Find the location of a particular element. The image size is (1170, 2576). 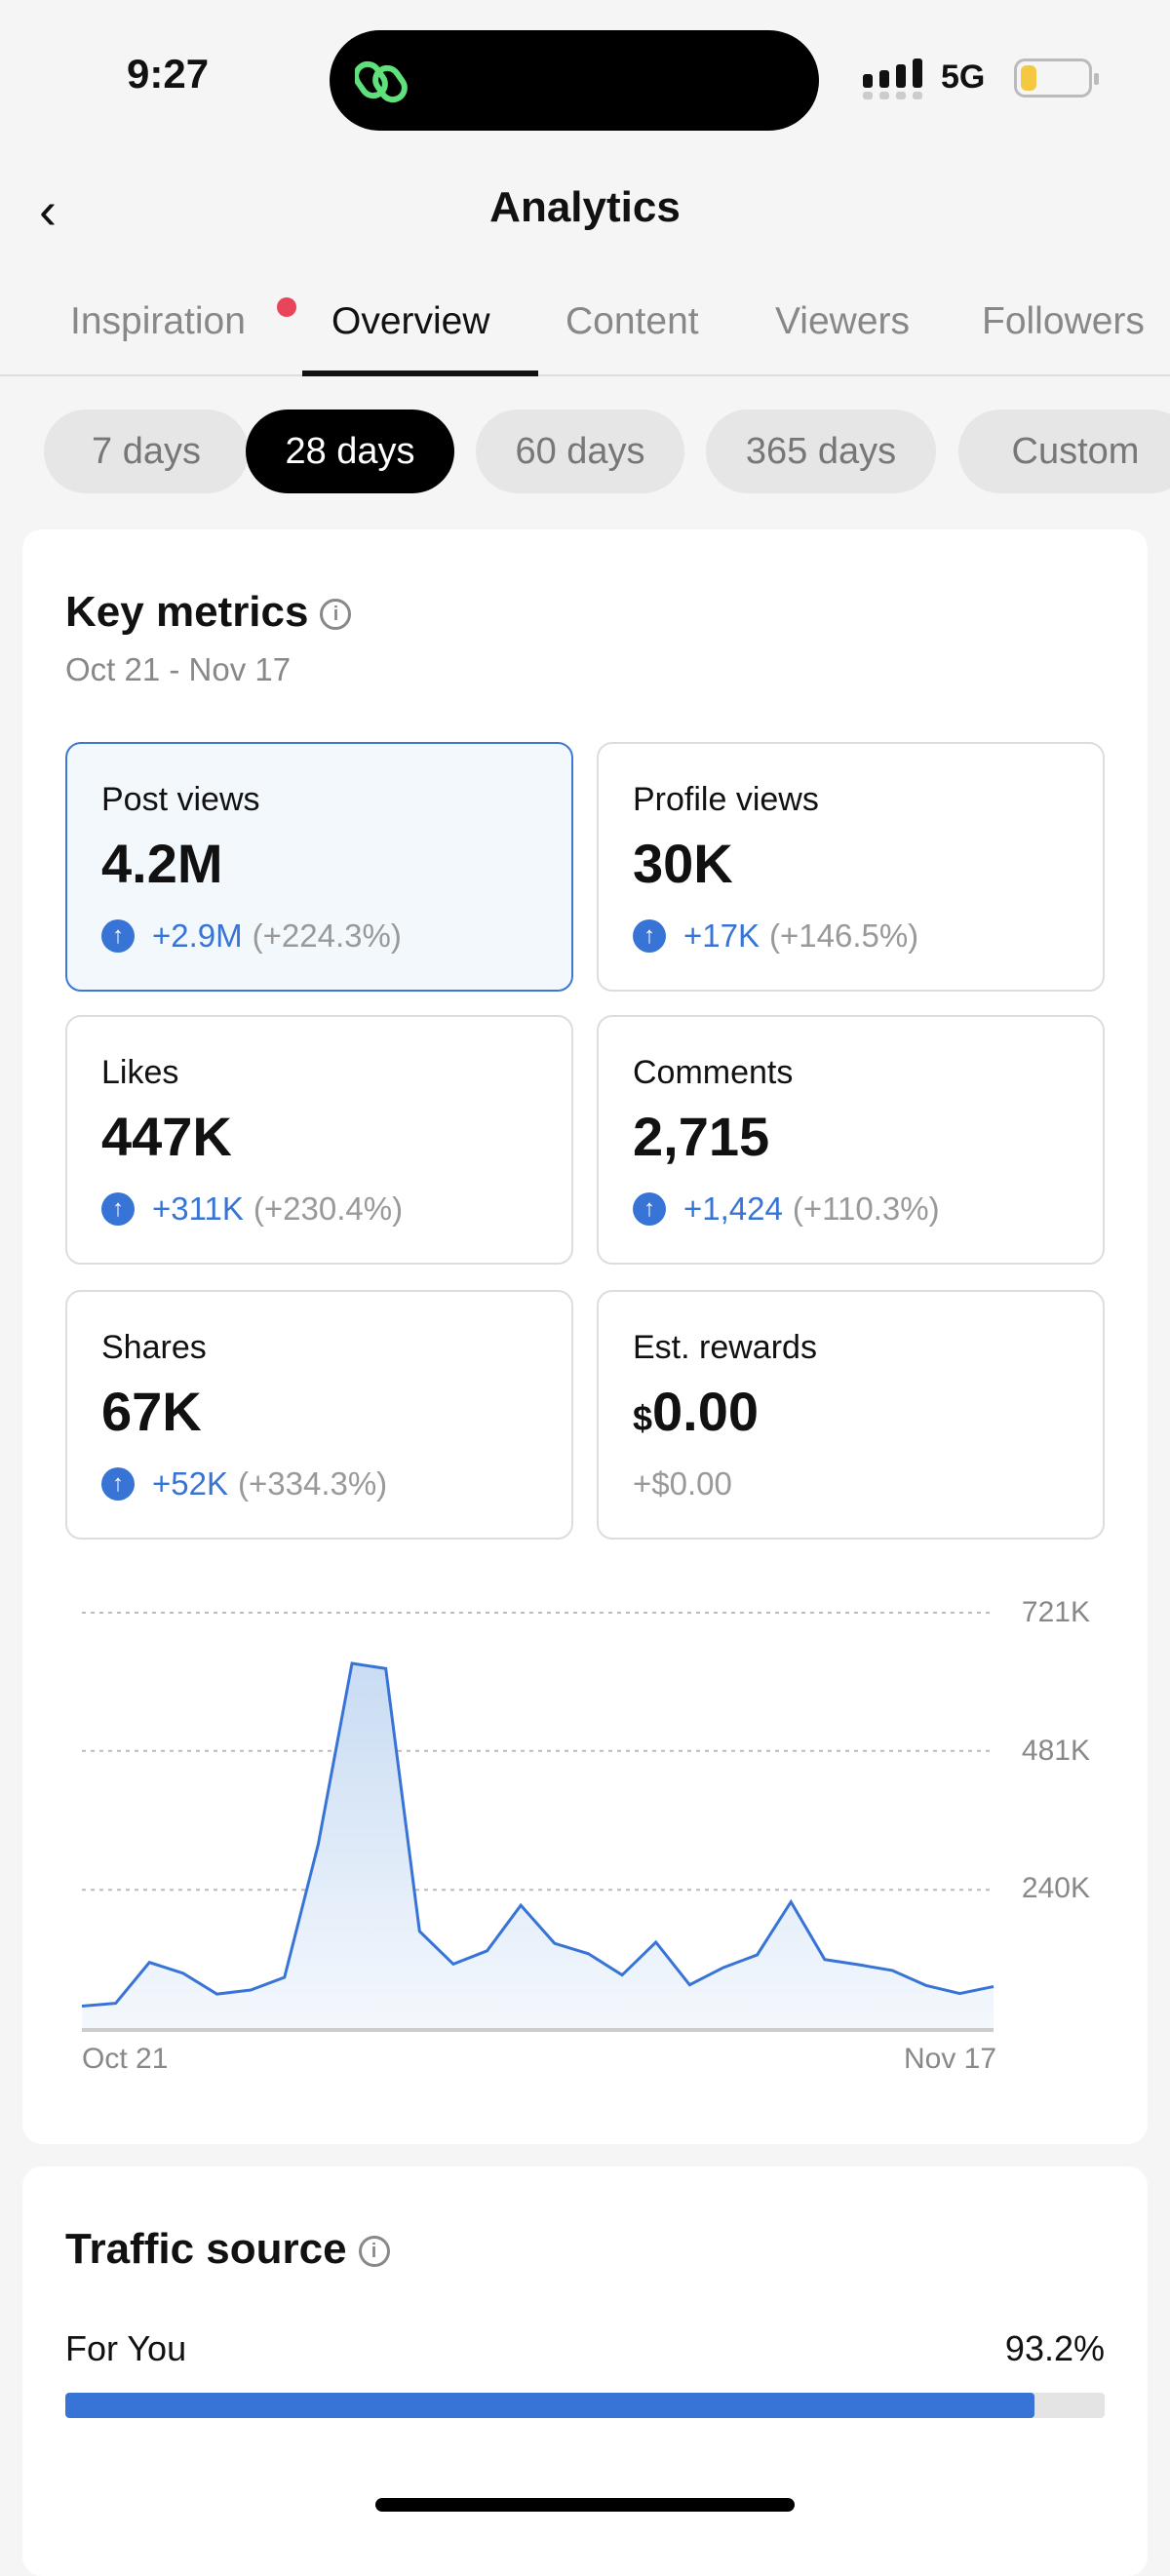

metric-card-est-rewards: Est. rewards $0.00 +$0.00 is located at coordinates (851, 1415).